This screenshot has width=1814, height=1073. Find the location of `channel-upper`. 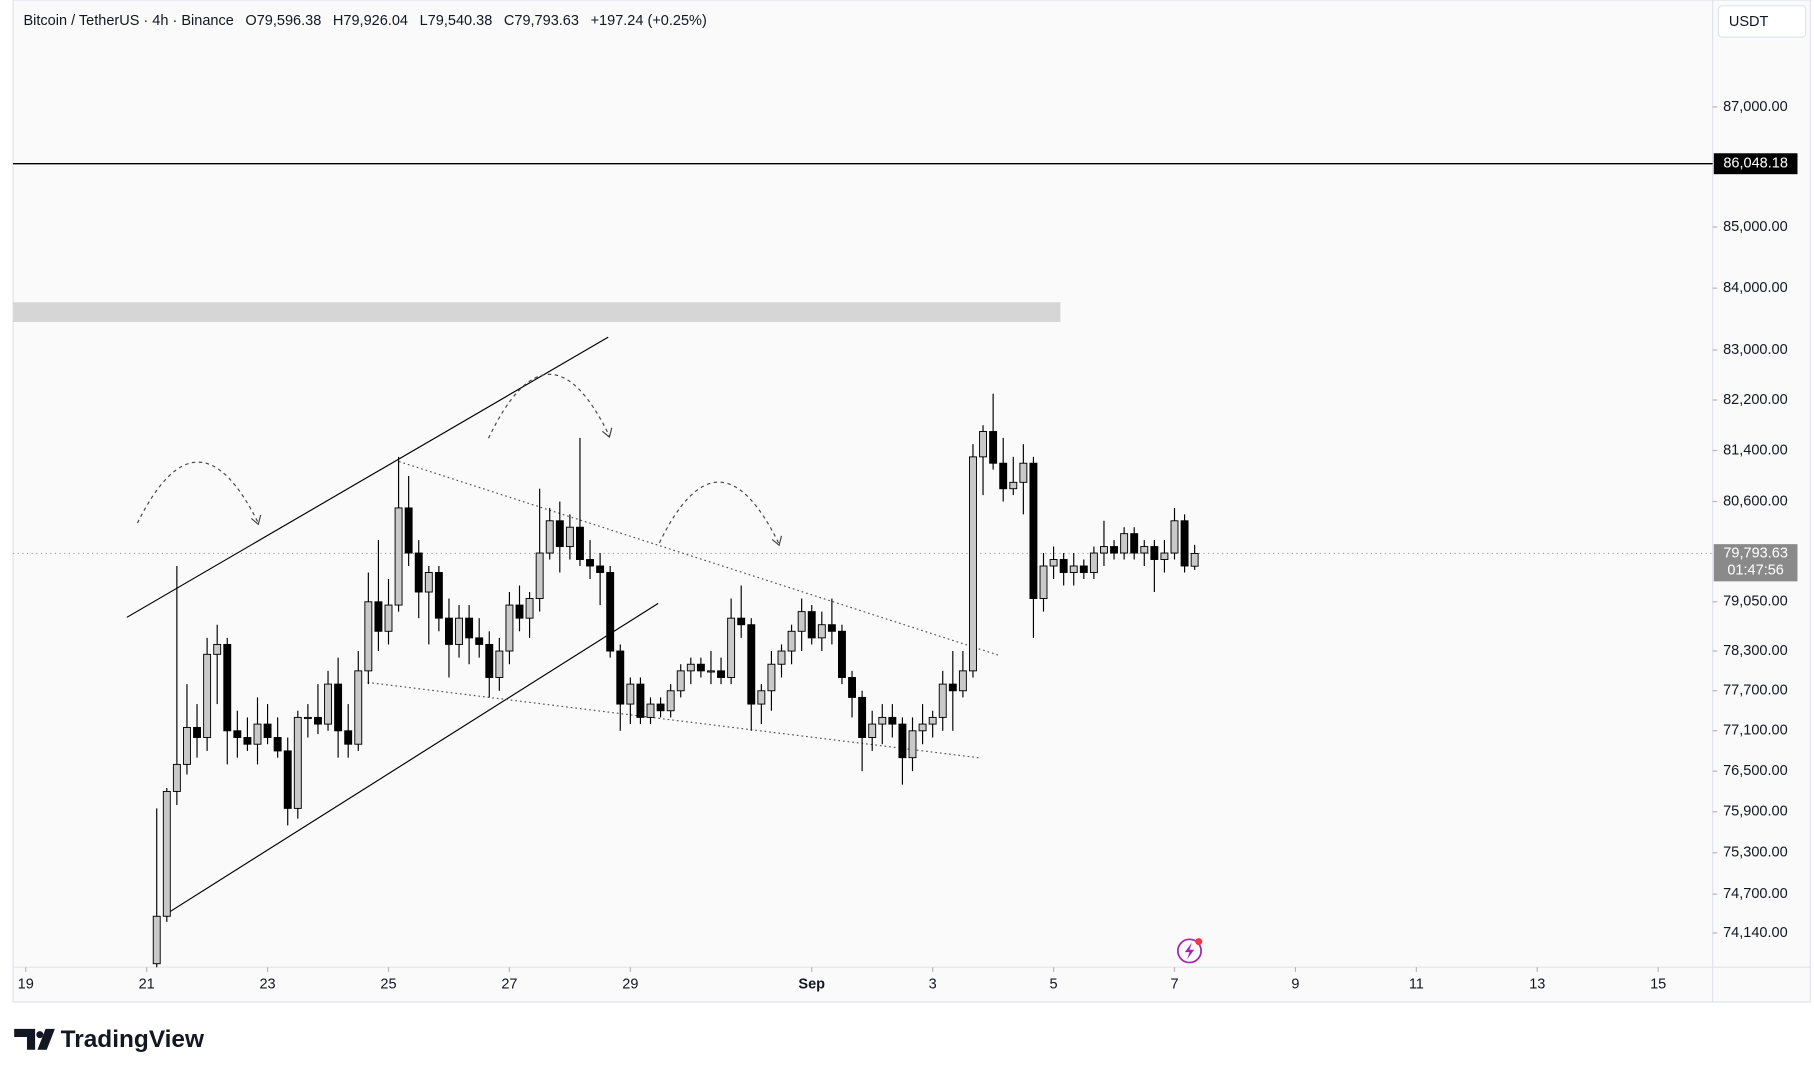

channel-upper is located at coordinates (367, 477).